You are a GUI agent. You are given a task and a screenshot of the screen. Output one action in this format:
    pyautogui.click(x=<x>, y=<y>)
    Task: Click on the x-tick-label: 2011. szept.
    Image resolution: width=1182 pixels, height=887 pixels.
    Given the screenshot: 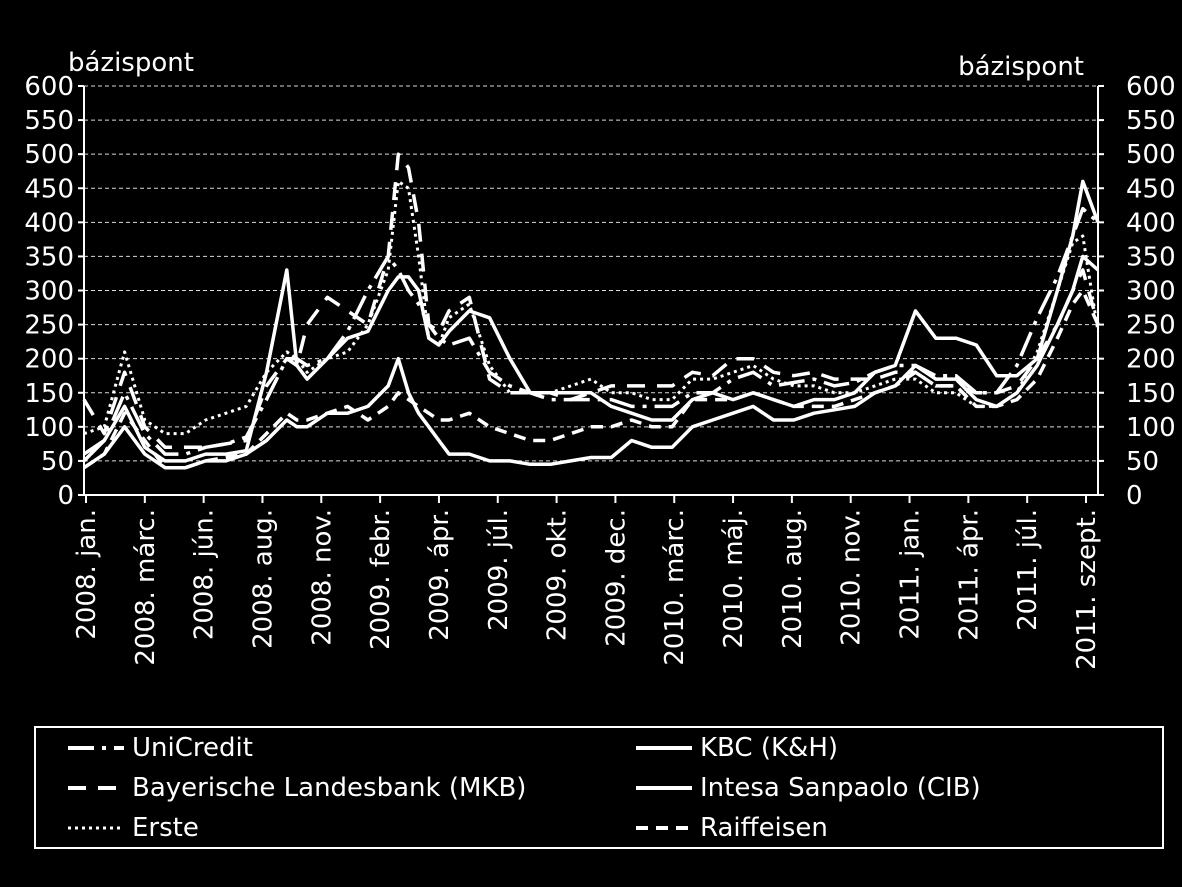 What is the action you would take?
    pyautogui.click(x=1087, y=589)
    